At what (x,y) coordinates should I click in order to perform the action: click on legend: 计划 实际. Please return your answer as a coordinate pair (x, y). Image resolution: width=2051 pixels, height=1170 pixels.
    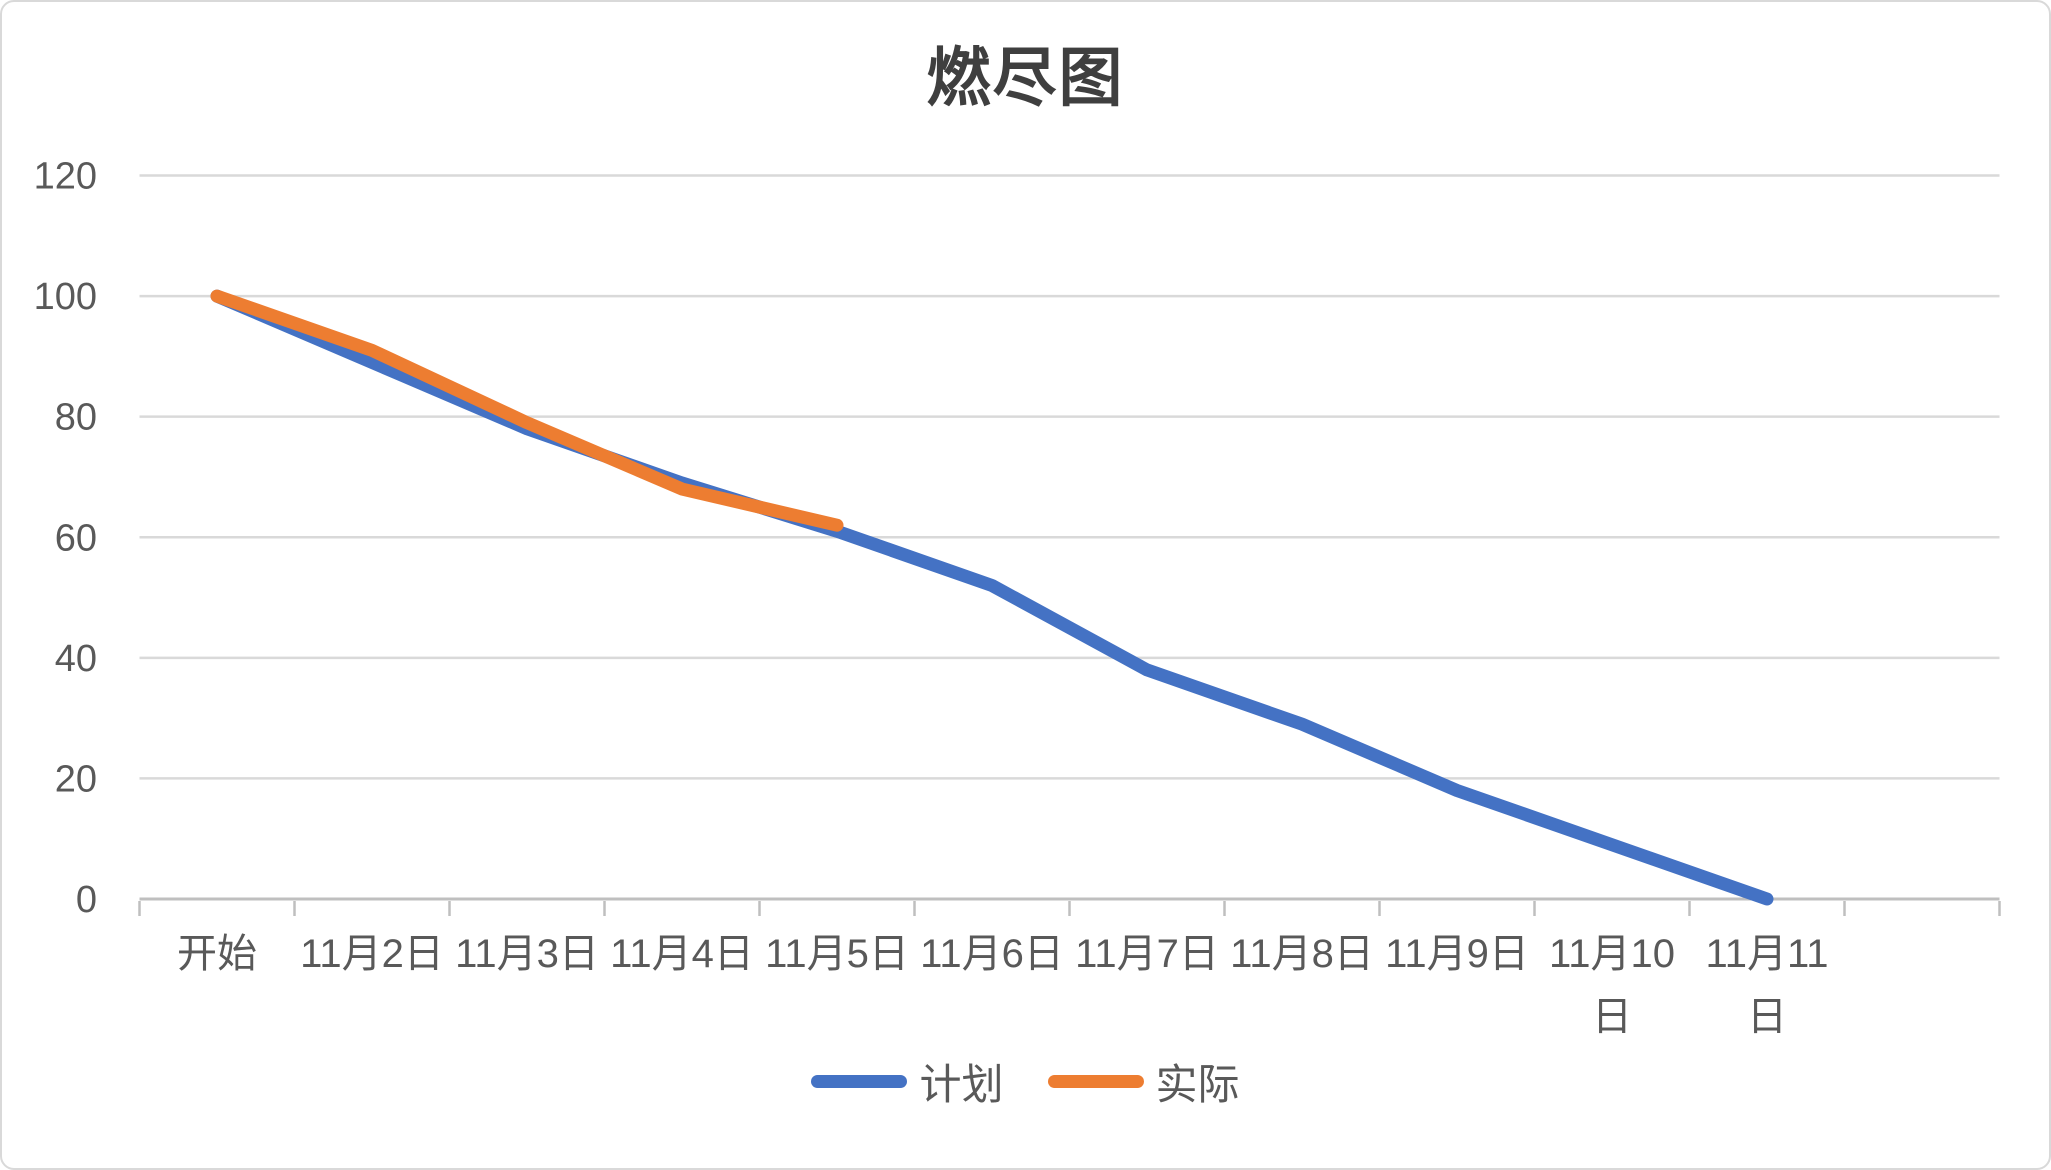
    Looking at the image, I should click on (1025, 1081).